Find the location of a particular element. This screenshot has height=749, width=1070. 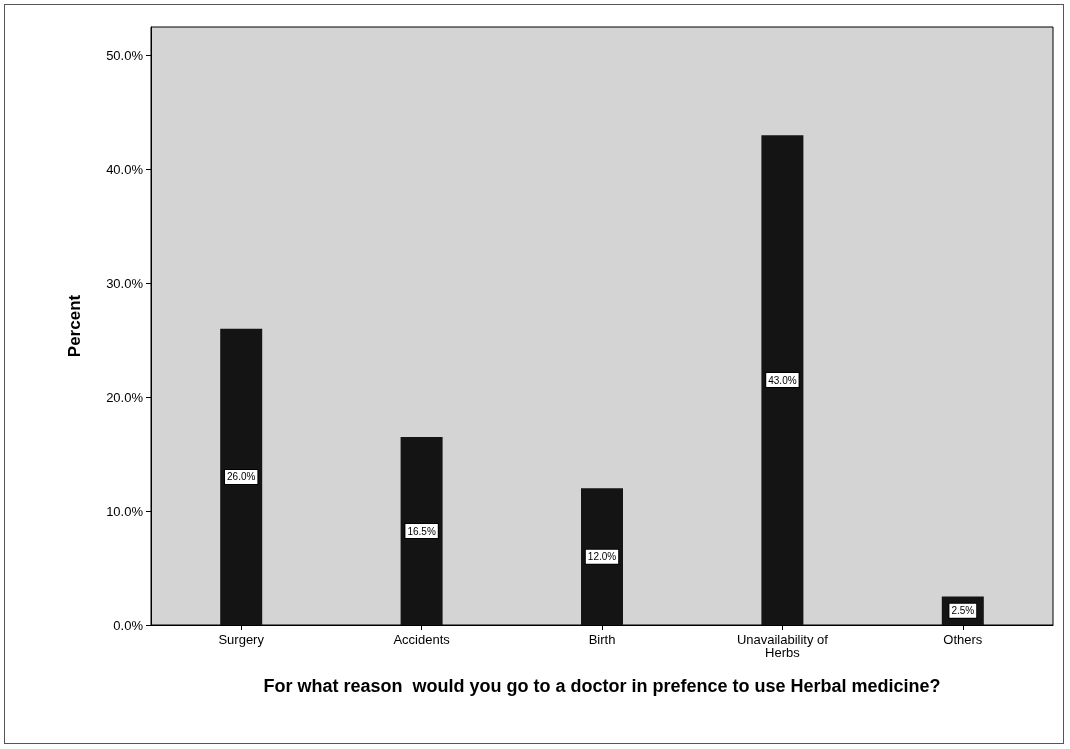

y-tick-label: 10.0% is located at coordinates (125, 511).